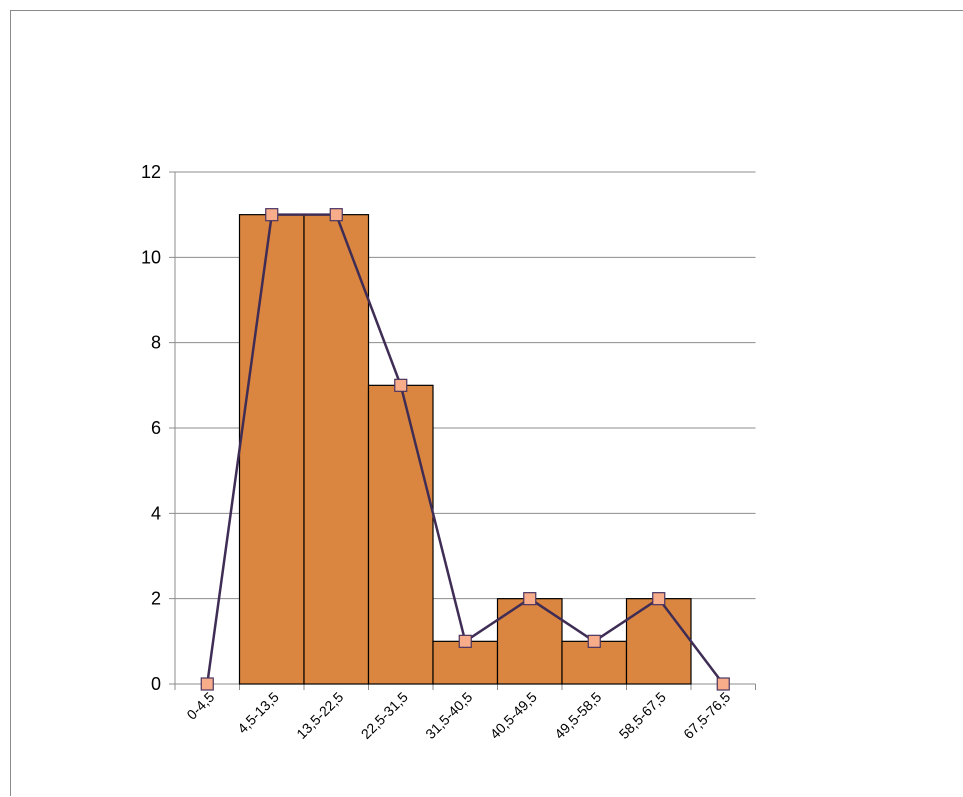  What do you see at coordinates (706, 715) in the screenshot?
I see `x-tick-label: 67,5-76,5` at bounding box center [706, 715].